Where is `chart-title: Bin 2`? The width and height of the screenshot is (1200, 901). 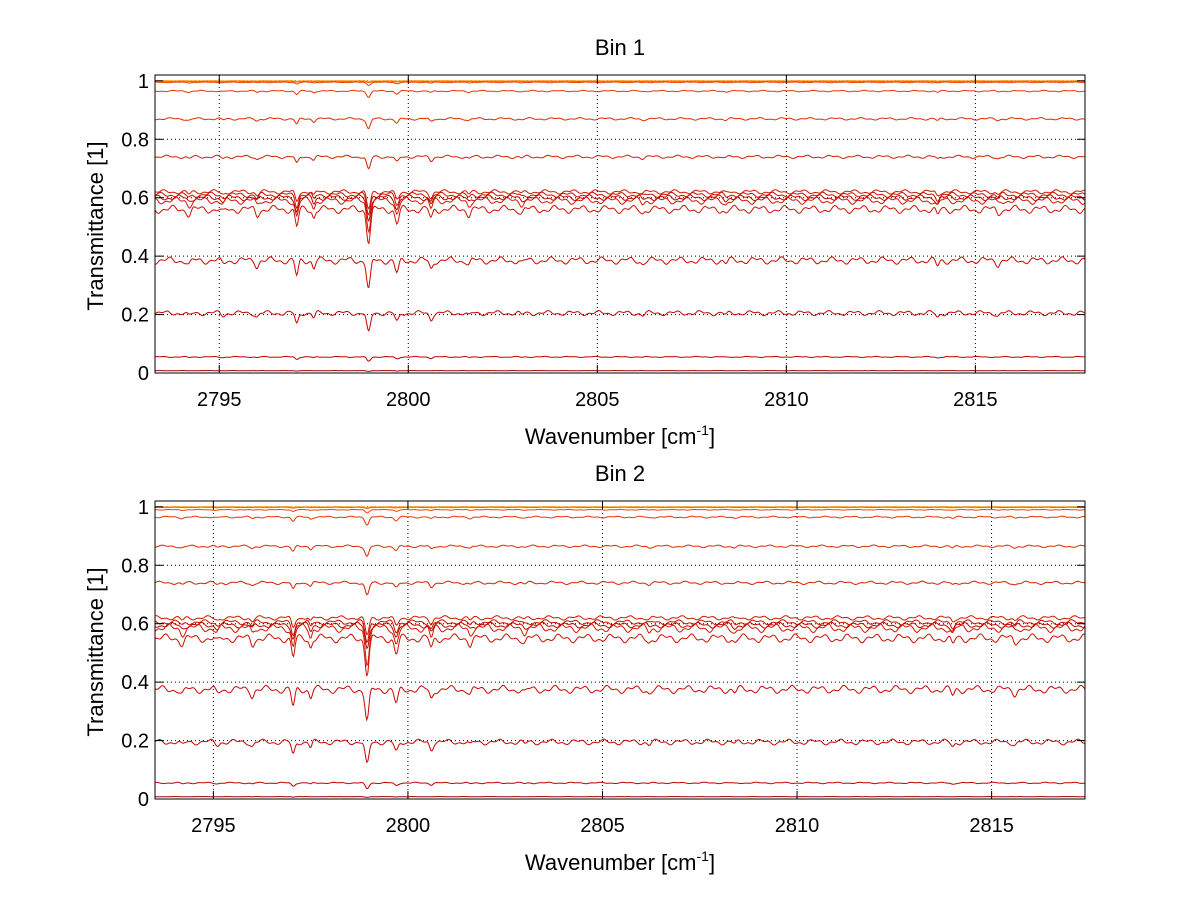 chart-title: Bin 2 is located at coordinates (620, 473).